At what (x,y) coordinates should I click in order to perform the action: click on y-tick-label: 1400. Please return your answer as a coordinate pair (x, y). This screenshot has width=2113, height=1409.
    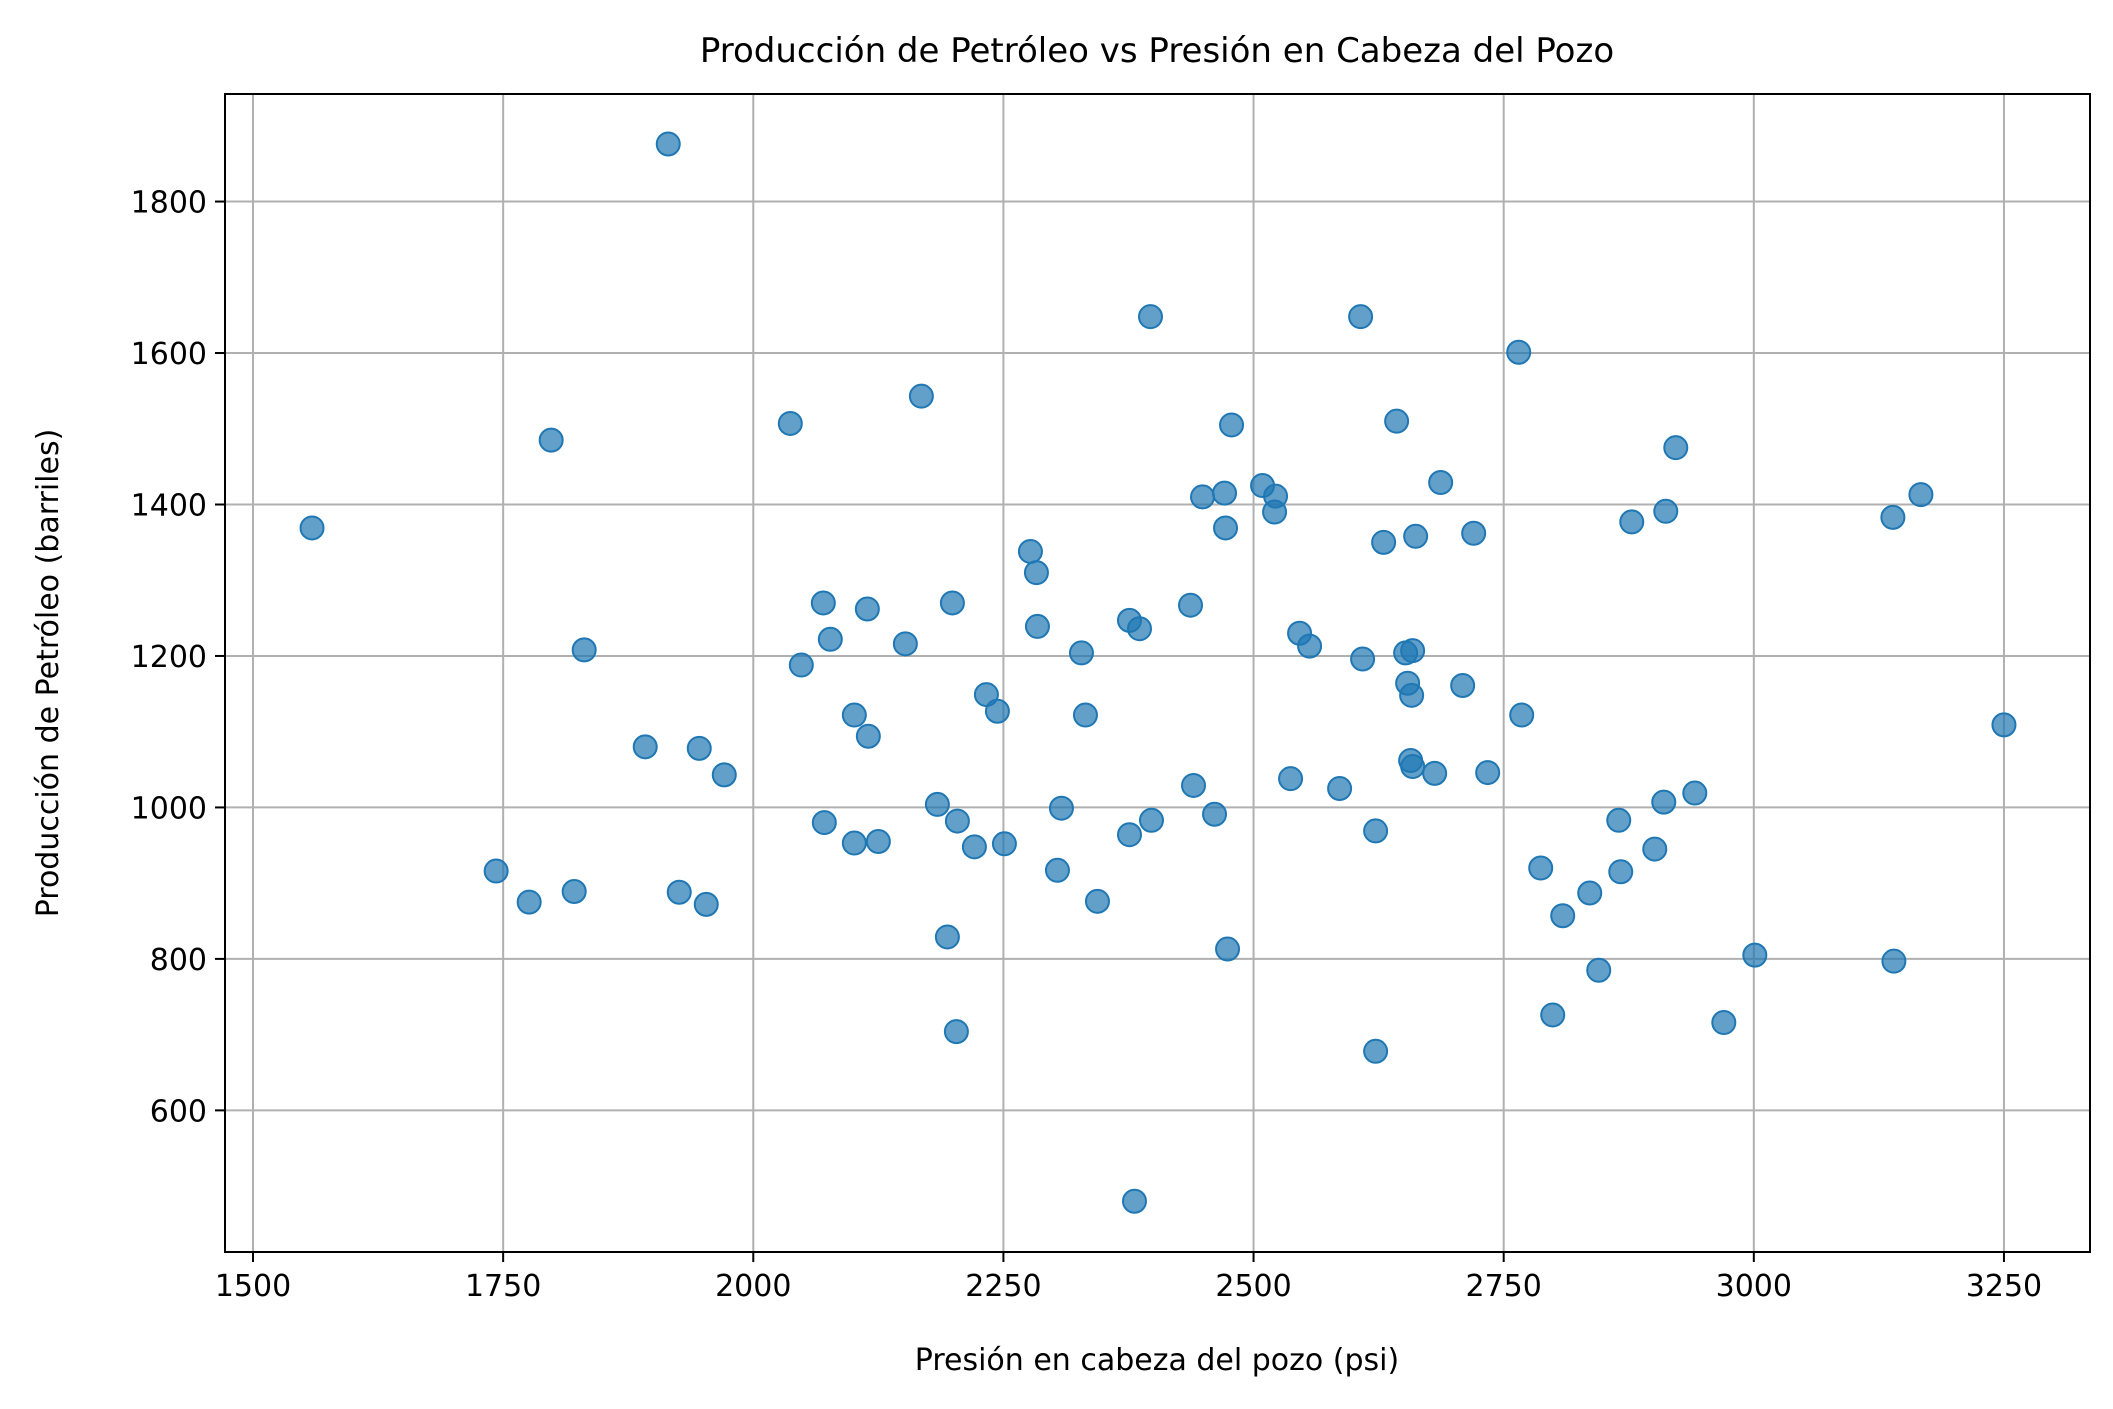
    Looking at the image, I should click on (169, 505).